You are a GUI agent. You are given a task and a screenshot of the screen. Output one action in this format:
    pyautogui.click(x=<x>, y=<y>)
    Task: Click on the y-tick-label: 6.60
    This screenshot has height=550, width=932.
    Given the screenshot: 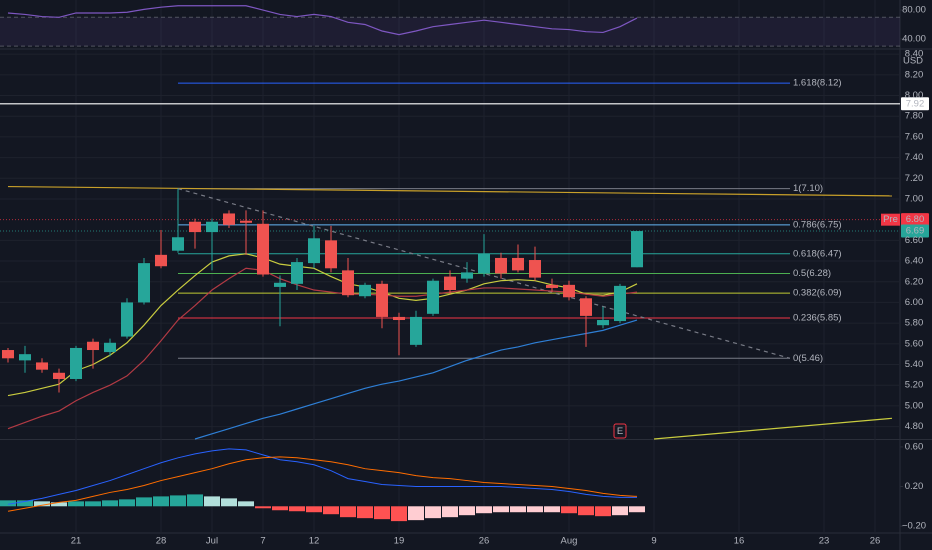 What is the action you would take?
    pyautogui.click(x=914, y=240)
    